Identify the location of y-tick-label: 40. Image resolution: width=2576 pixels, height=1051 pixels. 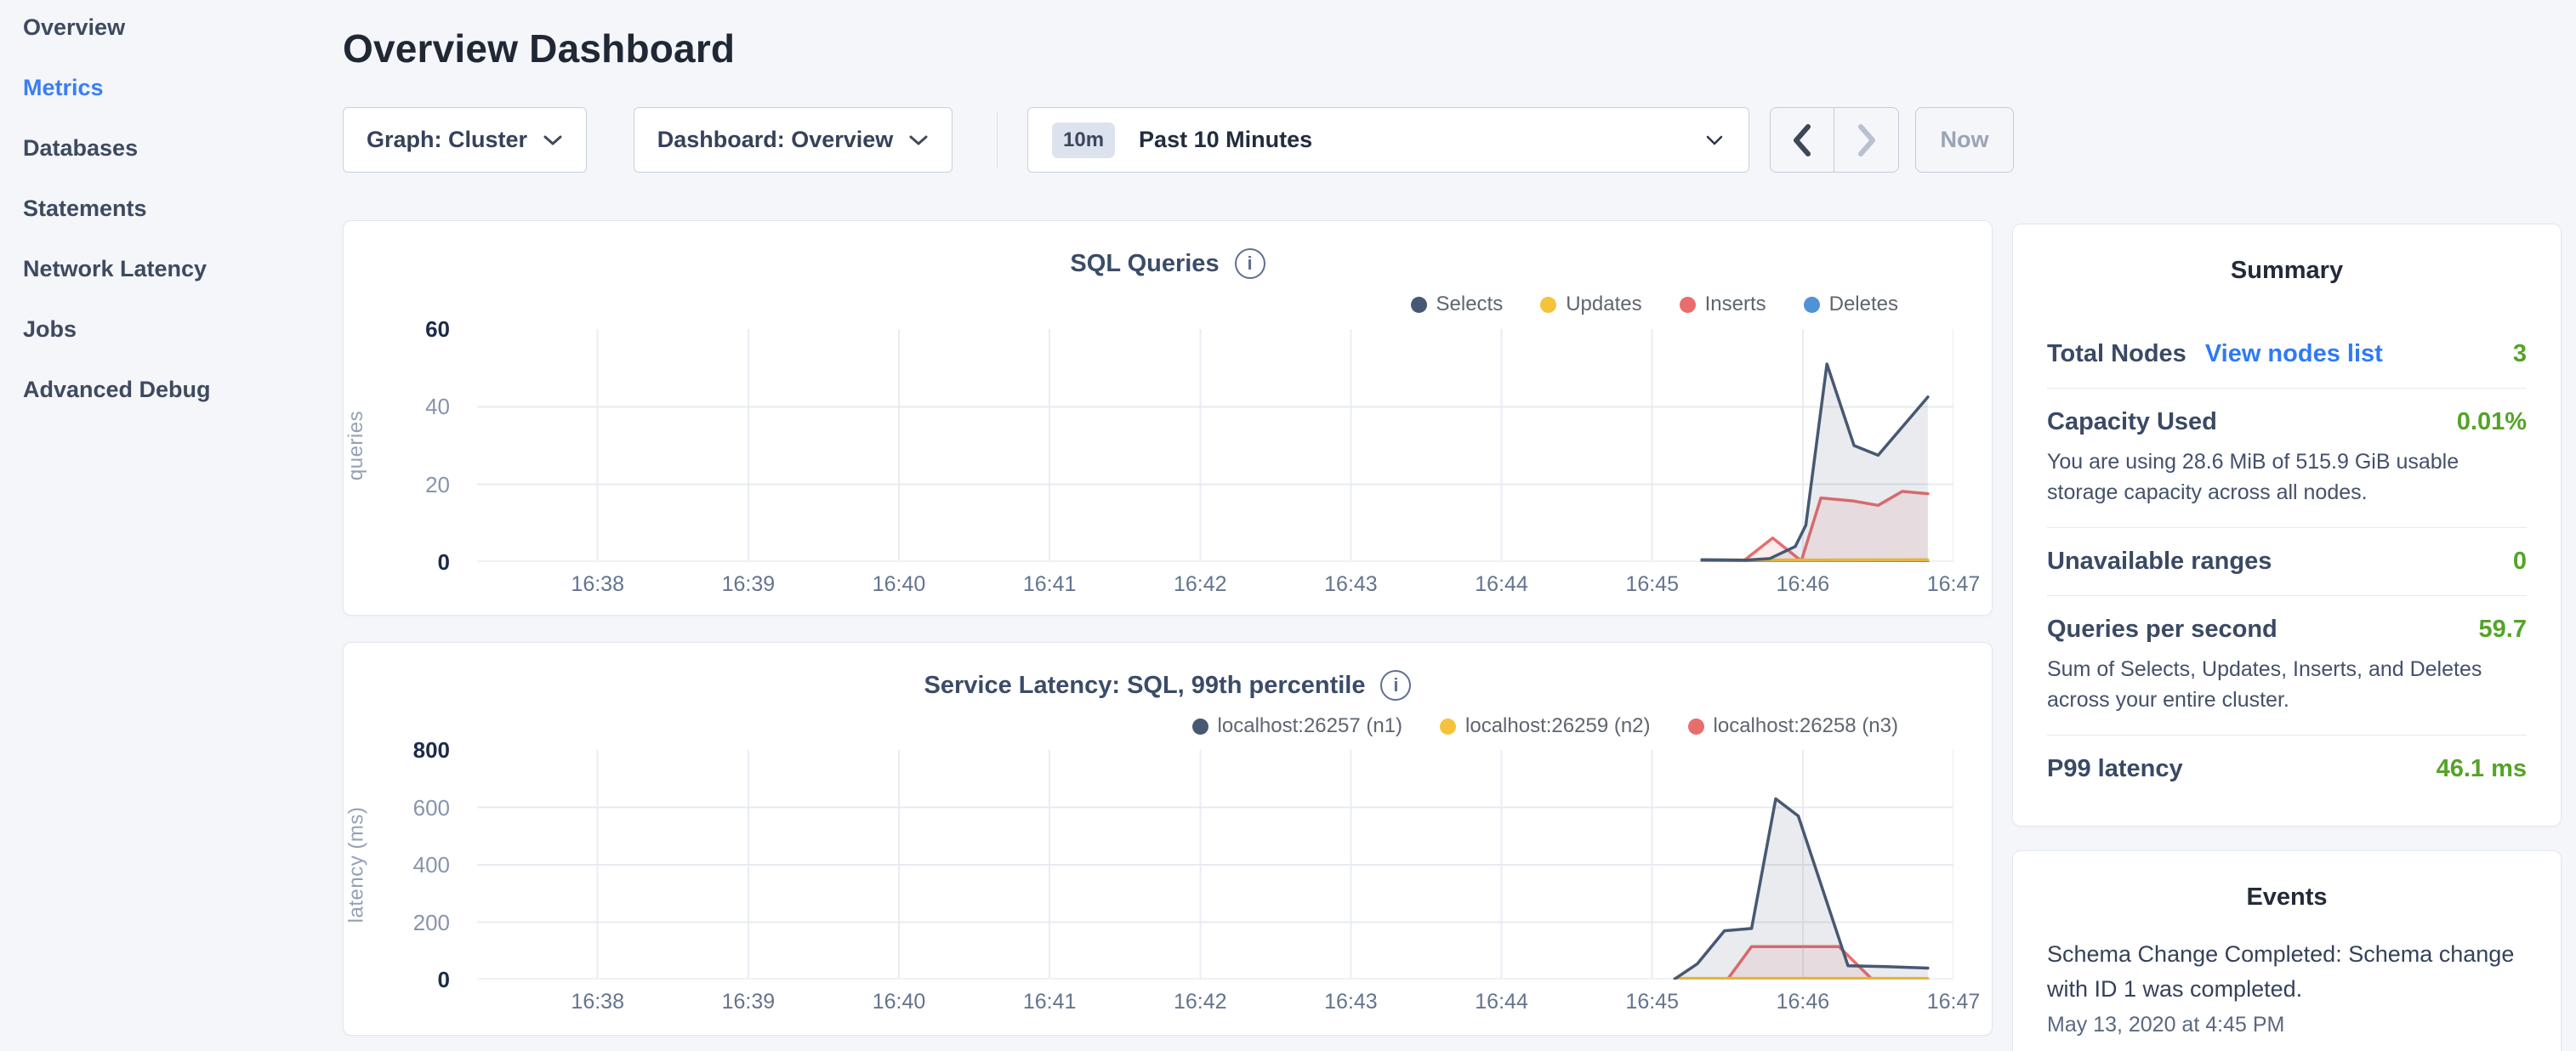
(437, 407).